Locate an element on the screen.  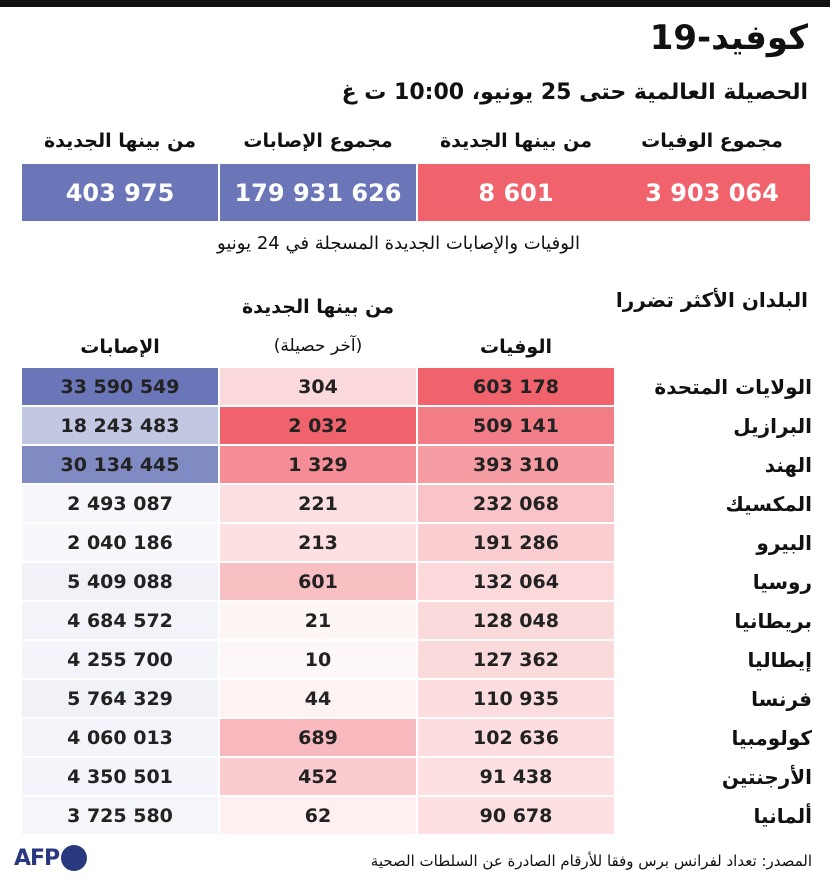
deaths-cell: 128 048 is located at coordinates (516, 620).